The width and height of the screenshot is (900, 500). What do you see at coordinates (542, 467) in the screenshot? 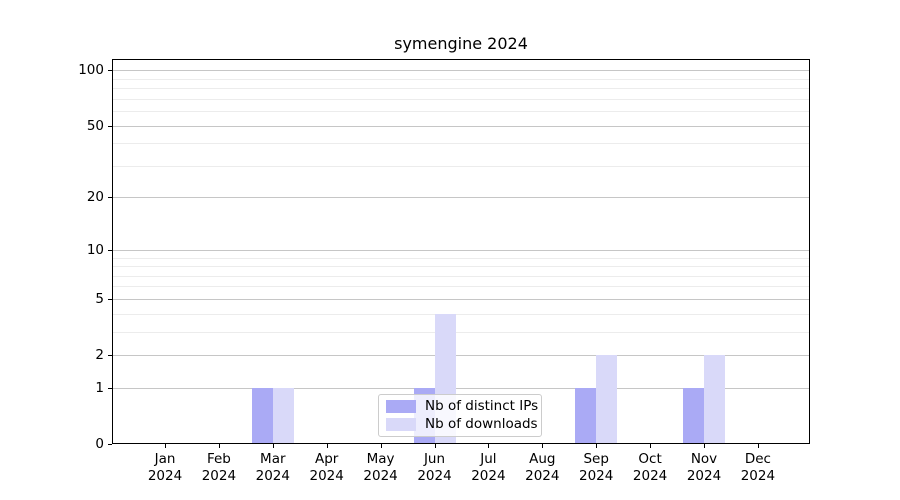
I see `x-tick-label: Aug 2024` at bounding box center [542, 467].